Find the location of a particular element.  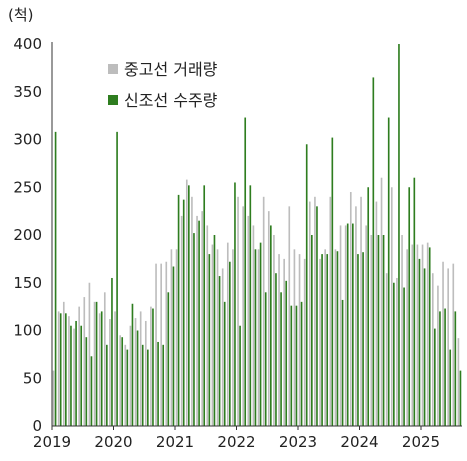

y-tick-label: 250 is located at coordinates (27, 187).